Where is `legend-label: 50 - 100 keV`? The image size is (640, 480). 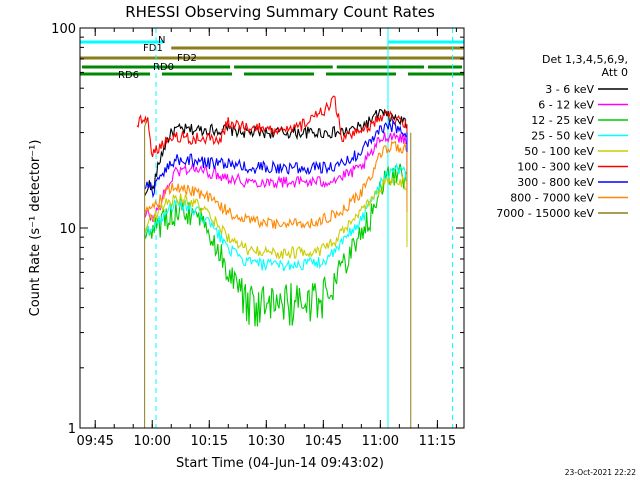
legend-label: 50 - 100 keV is located at coordinates (559, 151).